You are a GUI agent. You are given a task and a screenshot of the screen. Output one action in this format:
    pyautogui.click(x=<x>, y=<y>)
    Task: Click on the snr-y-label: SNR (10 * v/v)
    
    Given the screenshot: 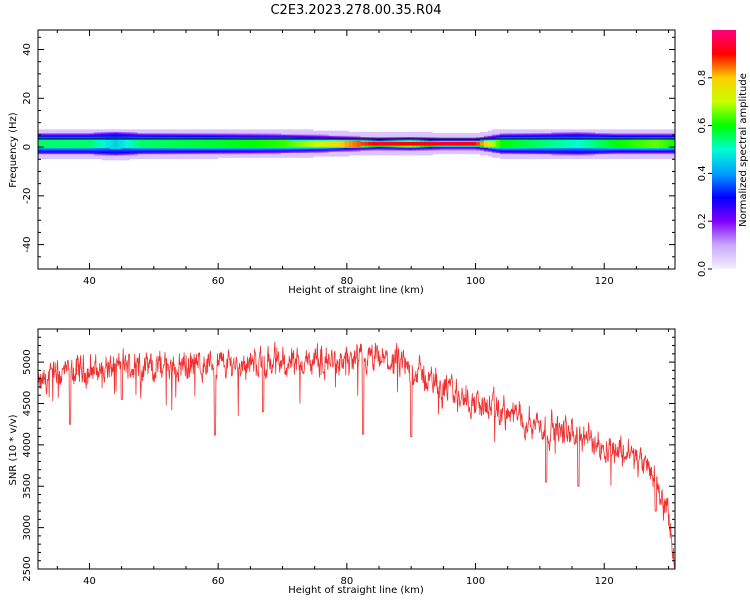 What is the action you would take?
    pyautogui.click(x=13, y=449)
    